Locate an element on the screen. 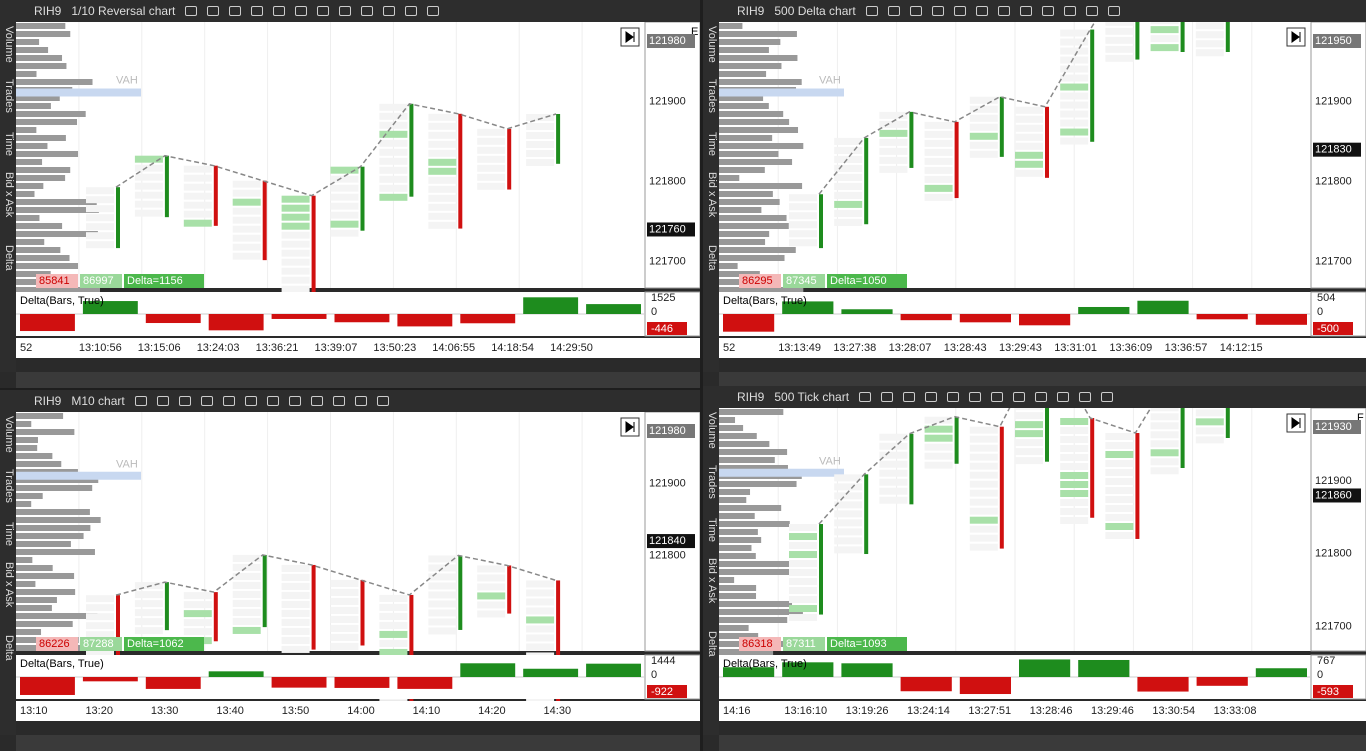 Image resolution: width=1366 pixels, height=751 pixels. chart-type: 500 Tick chart is located at coordinates (812, 397).